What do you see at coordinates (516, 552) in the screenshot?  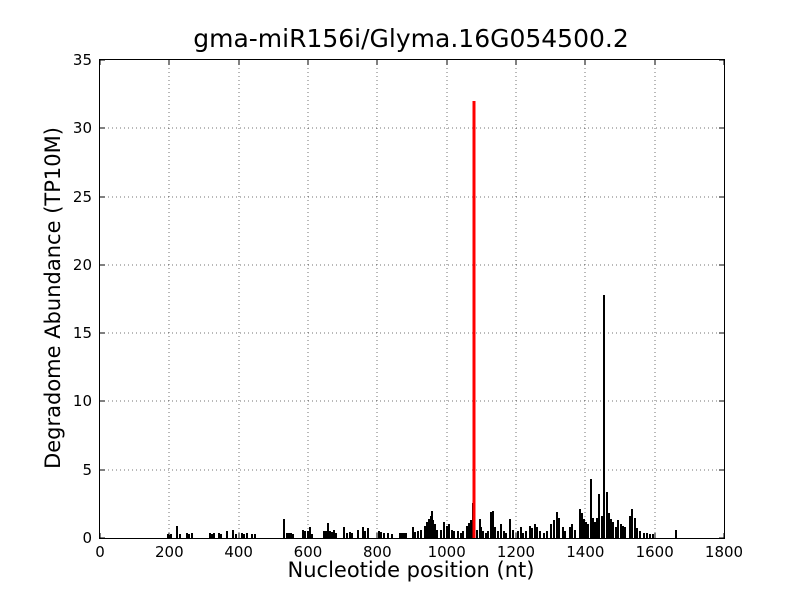 I see `x-tick-label: 1200` at bounding box center [516, 552].